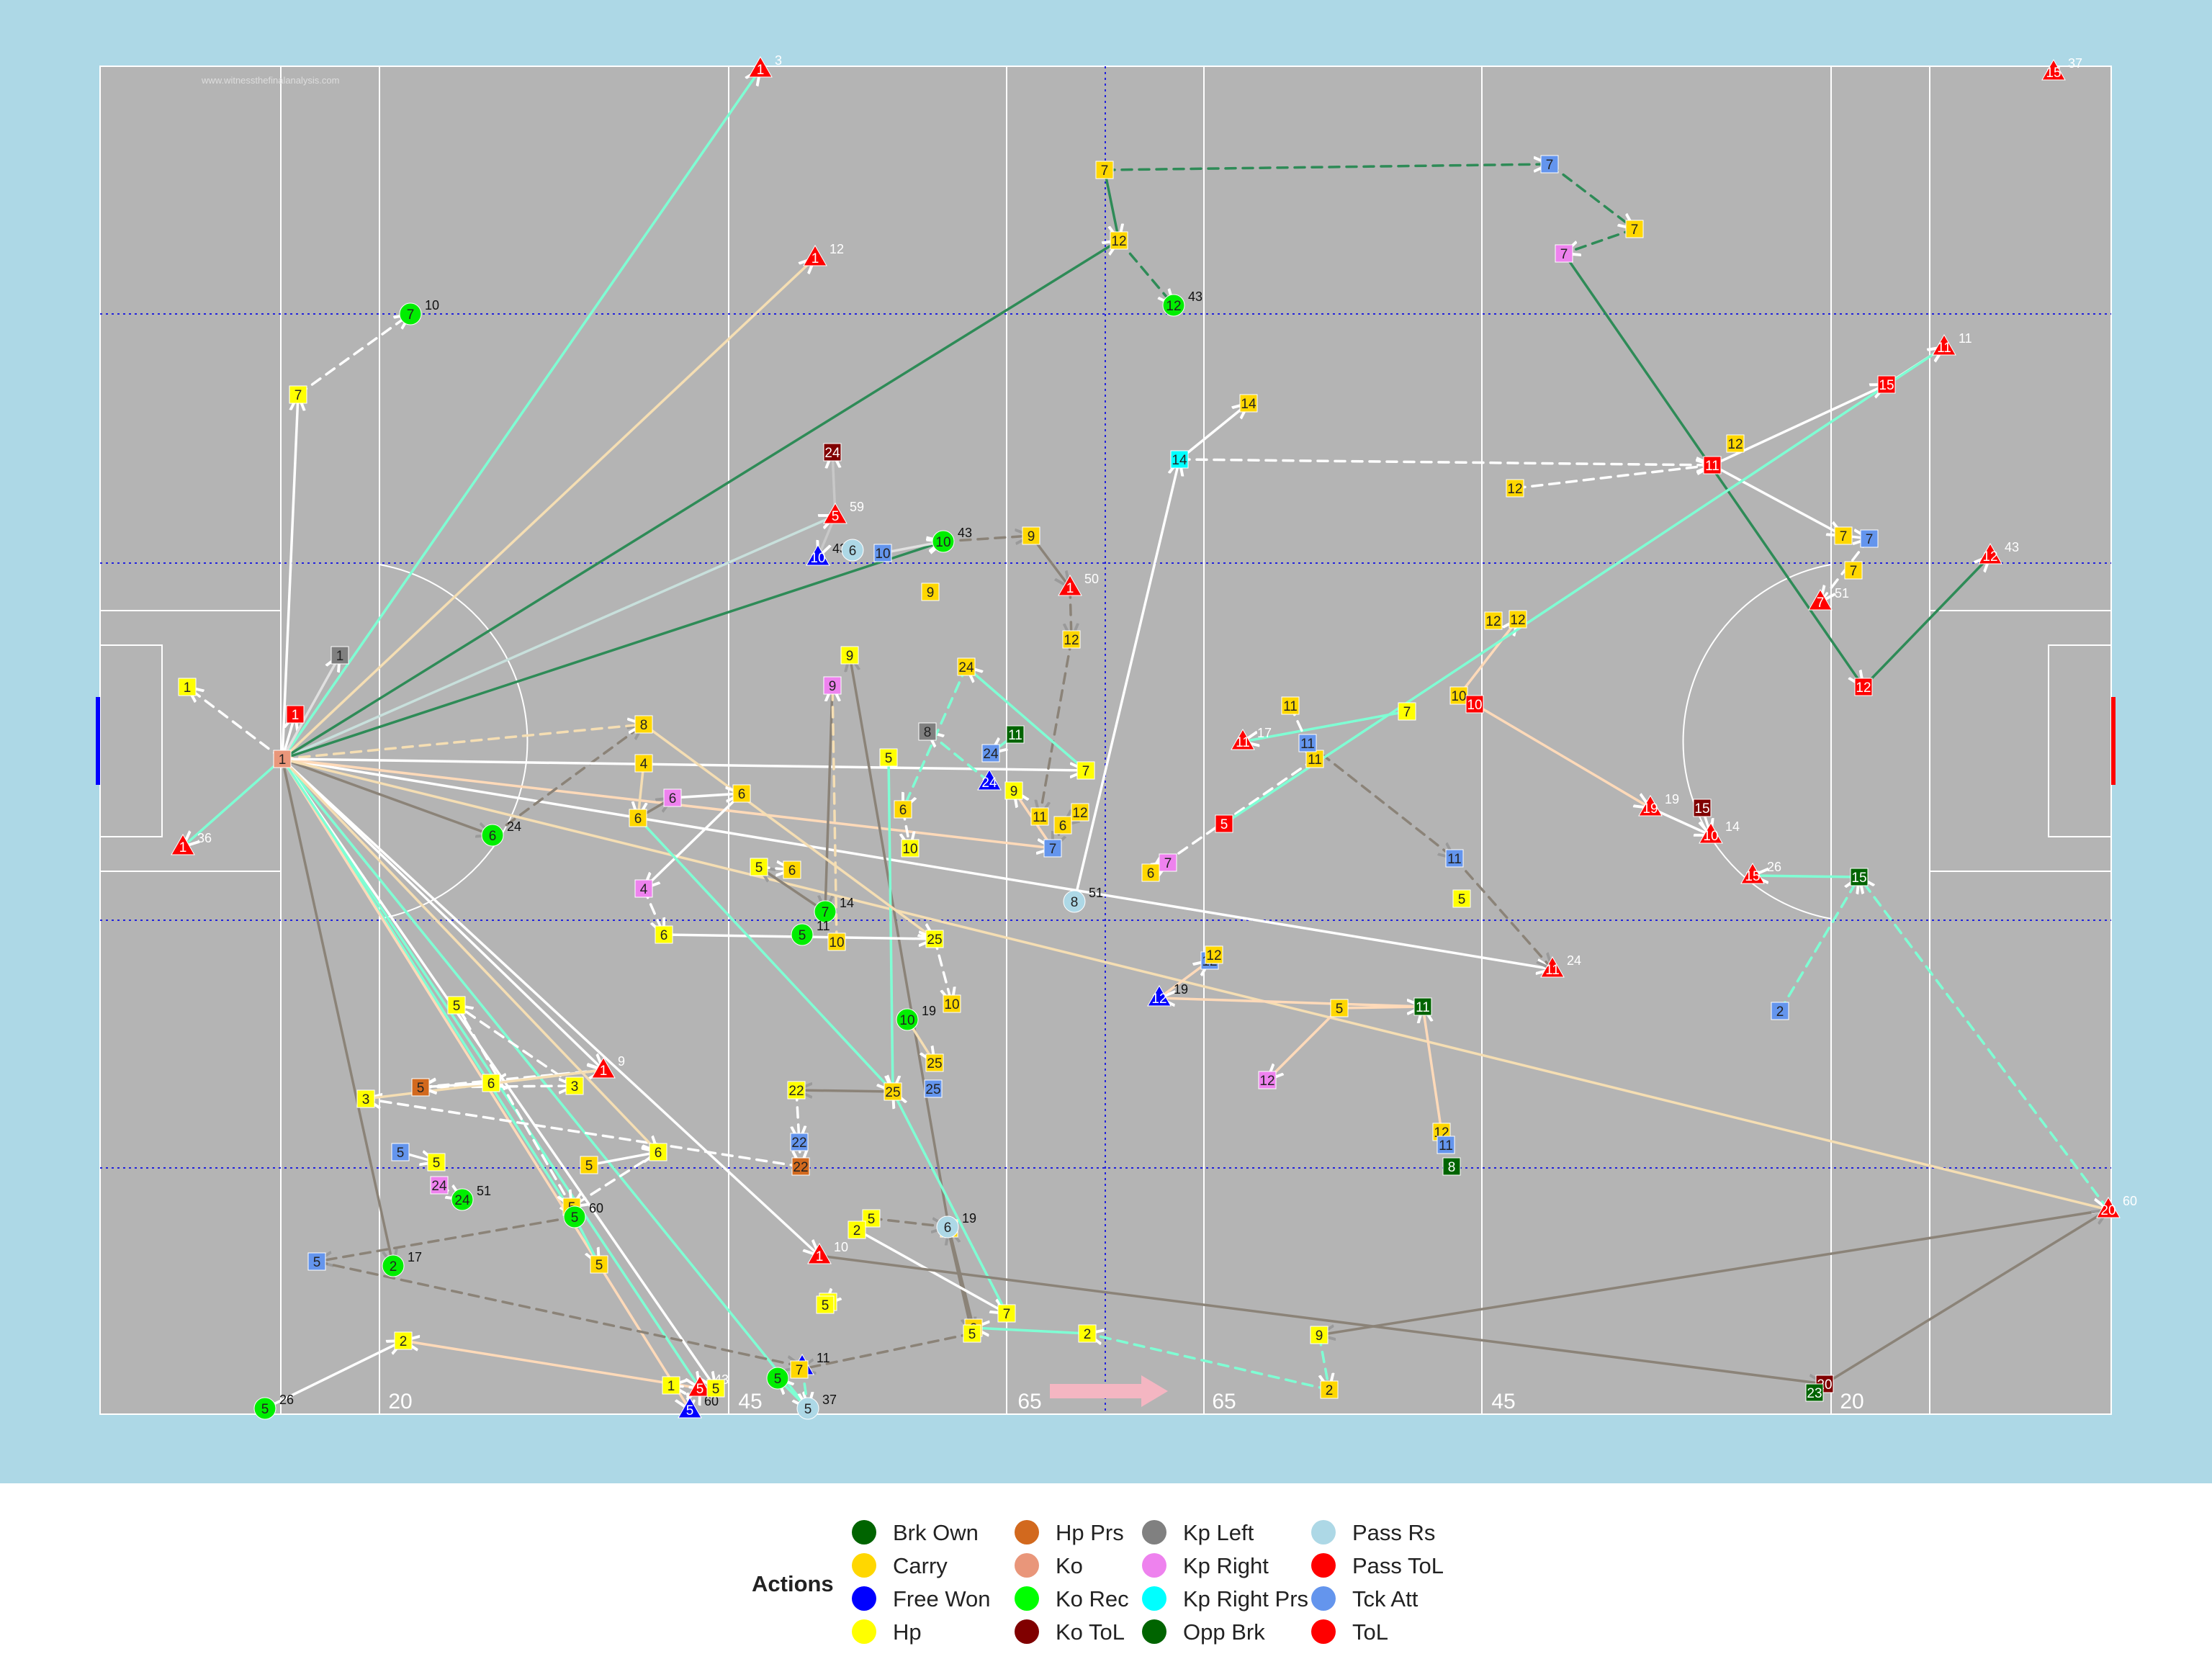 The height and width of the screenshot is (1659, 2212). Describe the element at coordinates (574, 1085) in the screenshot. I see `event-marker: 3` at that location.